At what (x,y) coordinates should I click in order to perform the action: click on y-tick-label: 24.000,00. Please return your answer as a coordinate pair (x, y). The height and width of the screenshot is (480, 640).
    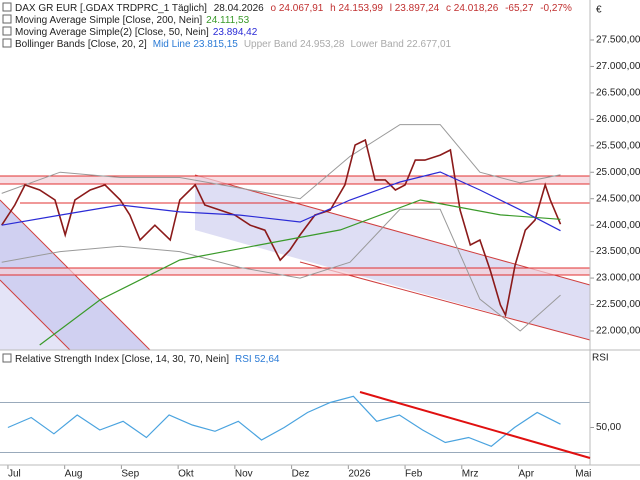
    Looking at the image, I should click on (618, 225).